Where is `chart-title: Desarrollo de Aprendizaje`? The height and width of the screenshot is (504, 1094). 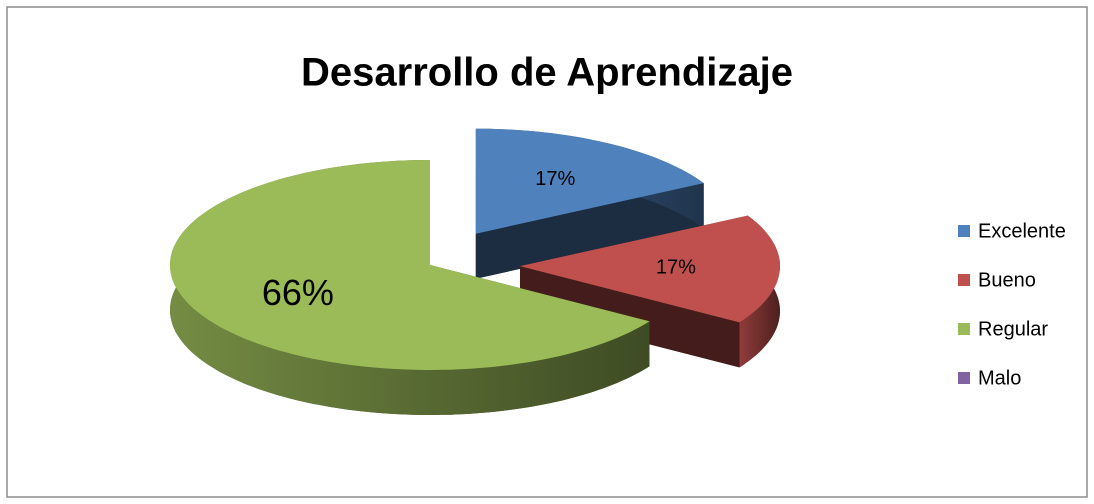
chart-title: Desarrollo de Aprendizaje is located at coordinates (547, 73).